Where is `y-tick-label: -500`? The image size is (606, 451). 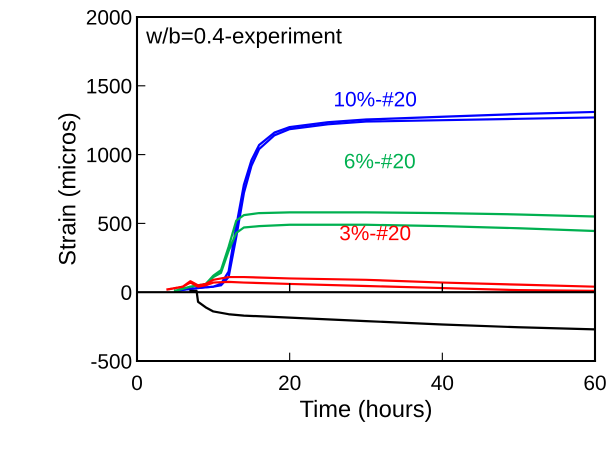 y-tick-label: -500 is located at coordinates (111, 361).